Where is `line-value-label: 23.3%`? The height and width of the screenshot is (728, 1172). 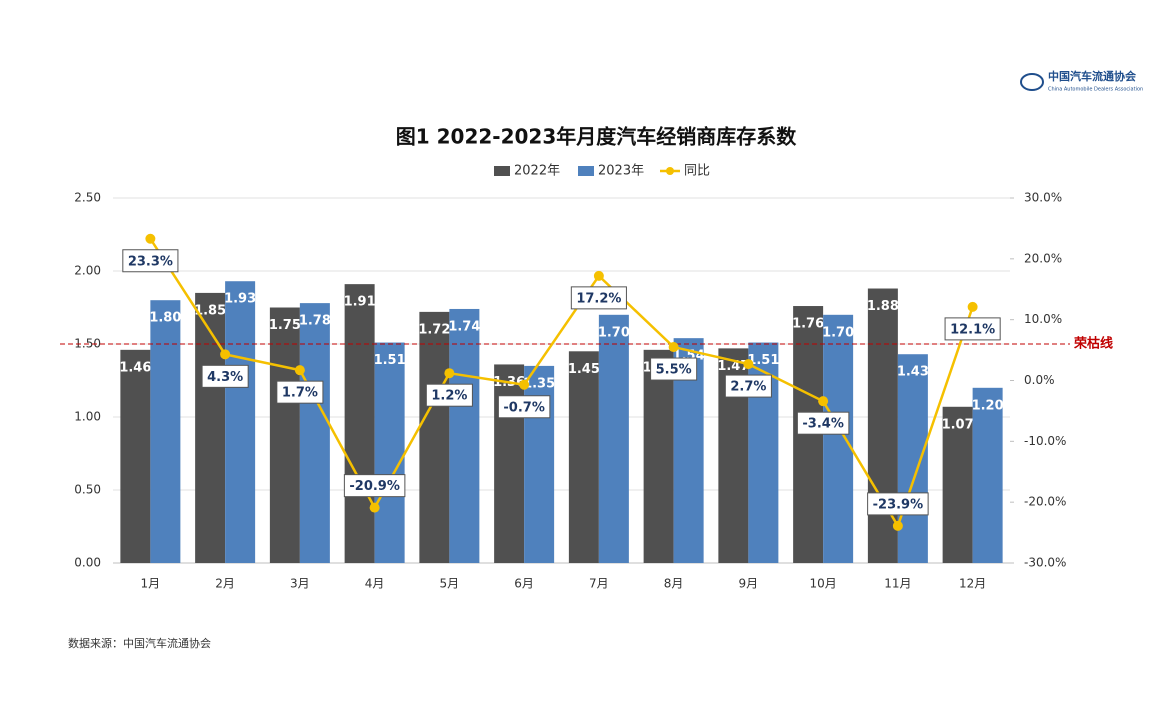 line-value-label: 23.3% is located at coordinates (150, 261).